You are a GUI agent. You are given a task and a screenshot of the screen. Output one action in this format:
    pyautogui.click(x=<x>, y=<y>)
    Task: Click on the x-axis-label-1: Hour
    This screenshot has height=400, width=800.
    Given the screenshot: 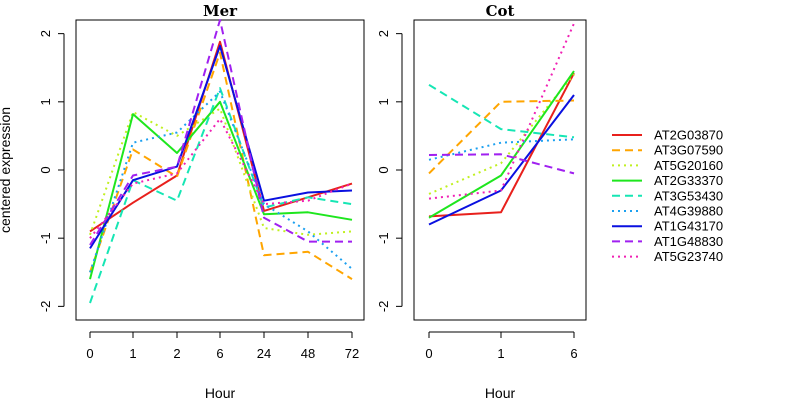 What is the action you would take?
    pyautogui.click(x=500, y=392)
    